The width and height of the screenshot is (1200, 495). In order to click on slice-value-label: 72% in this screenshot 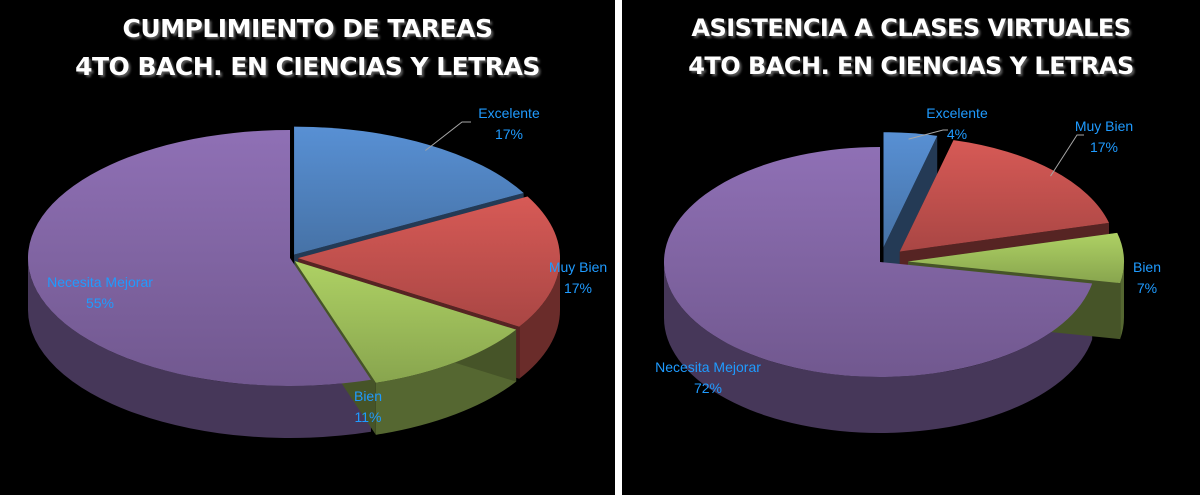, I will do `click(708, 388)`.